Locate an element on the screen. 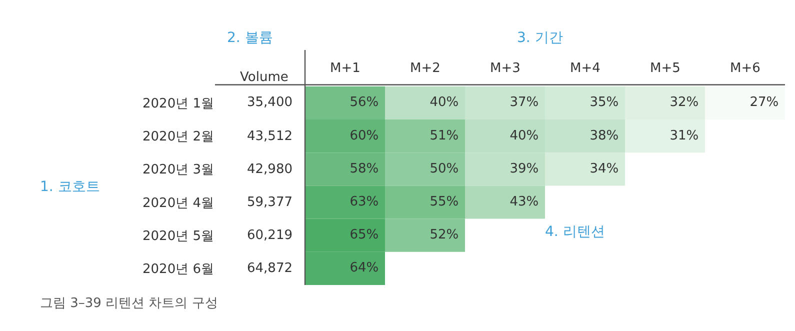 This screenshot has width=795, height=331. x-tick-label: M+6 is located at coordinates (745, 68).